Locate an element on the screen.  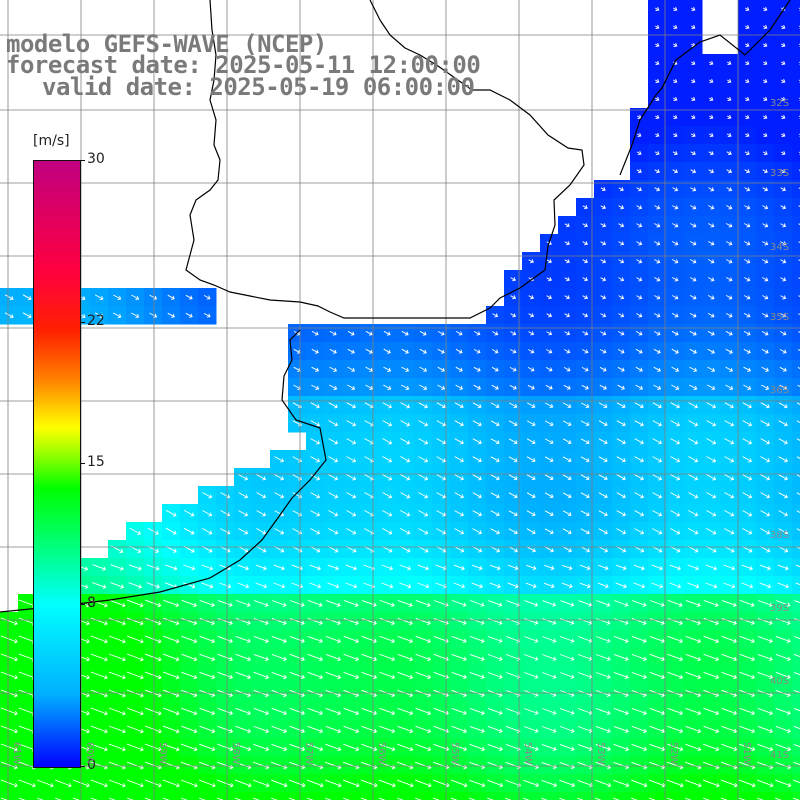
colorbar-unit: [m/s] is located at coordinates (51, 141).